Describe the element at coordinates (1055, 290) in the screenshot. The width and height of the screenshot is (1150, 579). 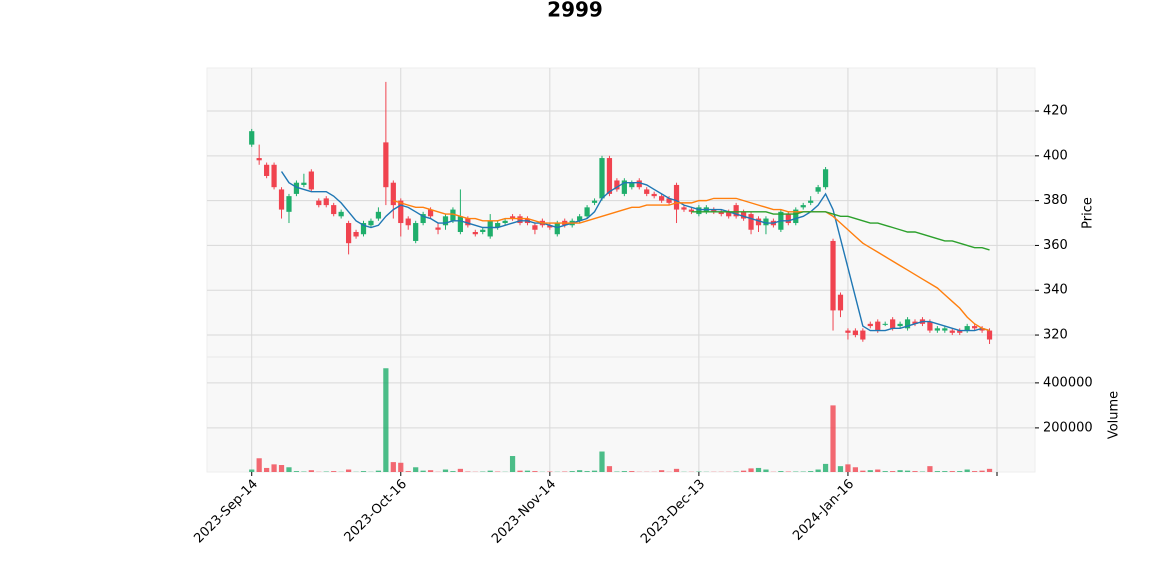
I see `y-tick-label: 340` at that location.